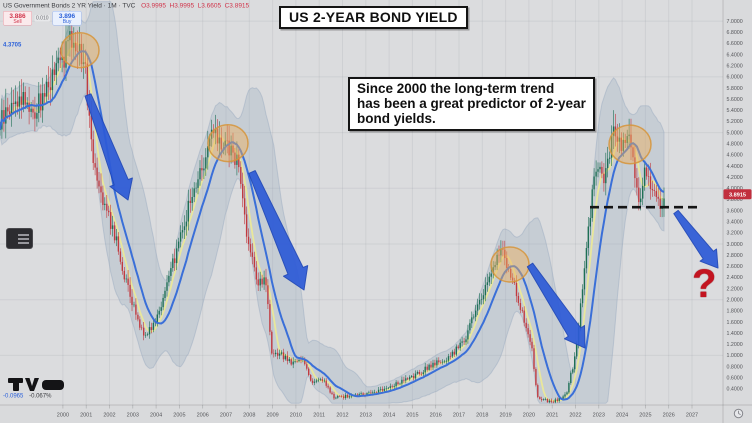  I want to click on svg-text: 5.6000, so click(735, 100).